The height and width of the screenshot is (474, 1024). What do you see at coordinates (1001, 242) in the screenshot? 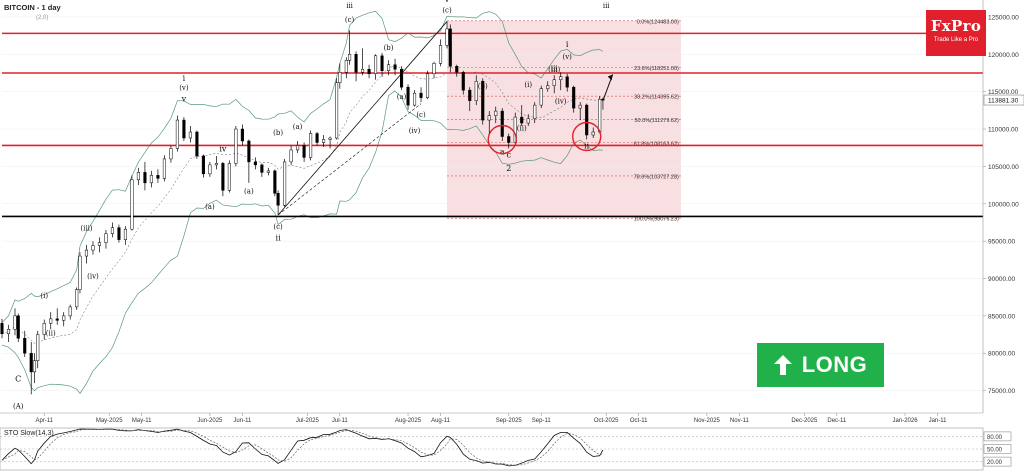
I see `price-tick-label: 95000.00` at bounding box center [1001, 242].